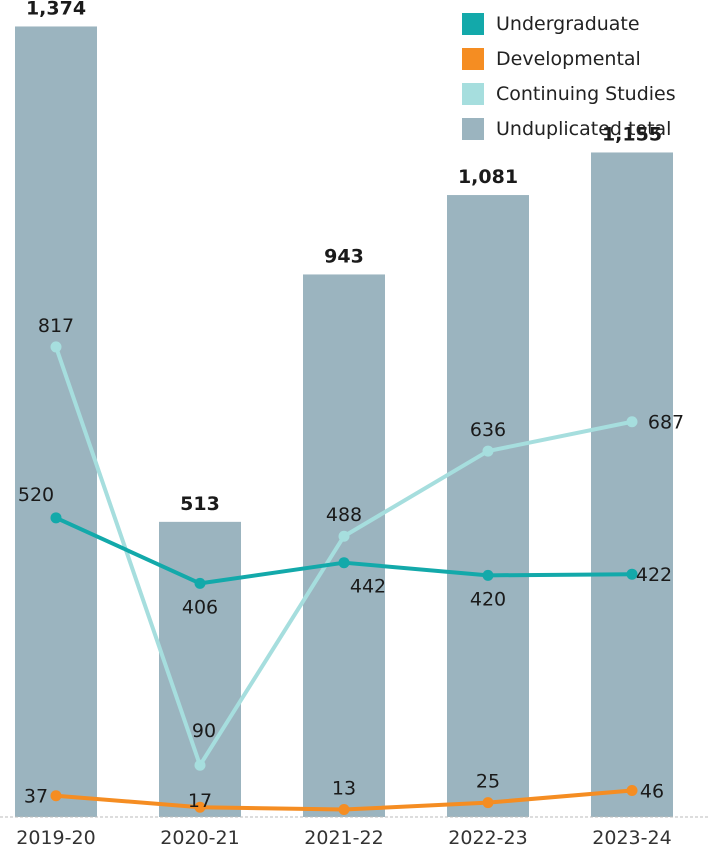  Describe the element at coordinates (36, 797) in the screenshot. I see `point-value-label: 37` at that location.